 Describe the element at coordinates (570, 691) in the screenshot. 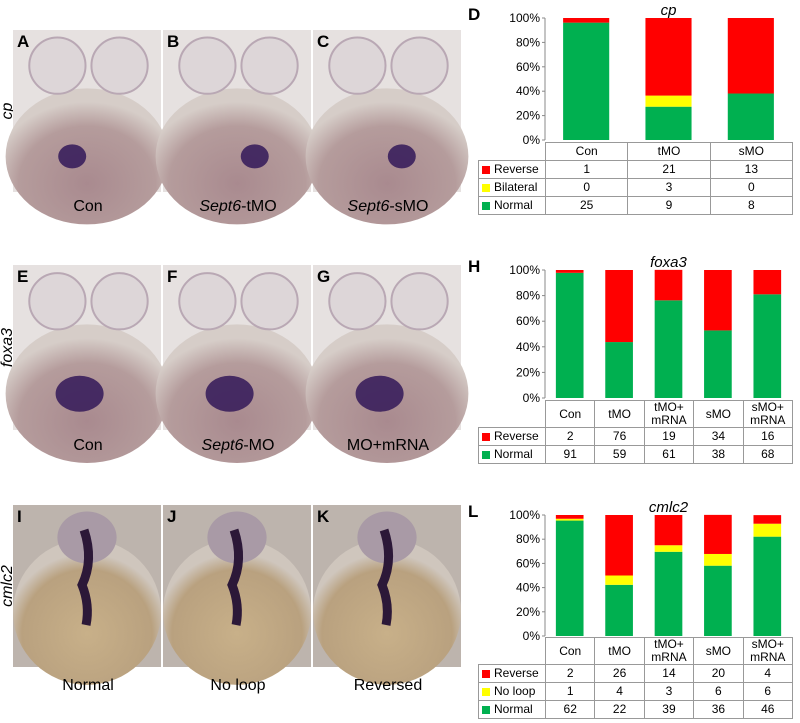

I see `count-cell: 1` at that location.